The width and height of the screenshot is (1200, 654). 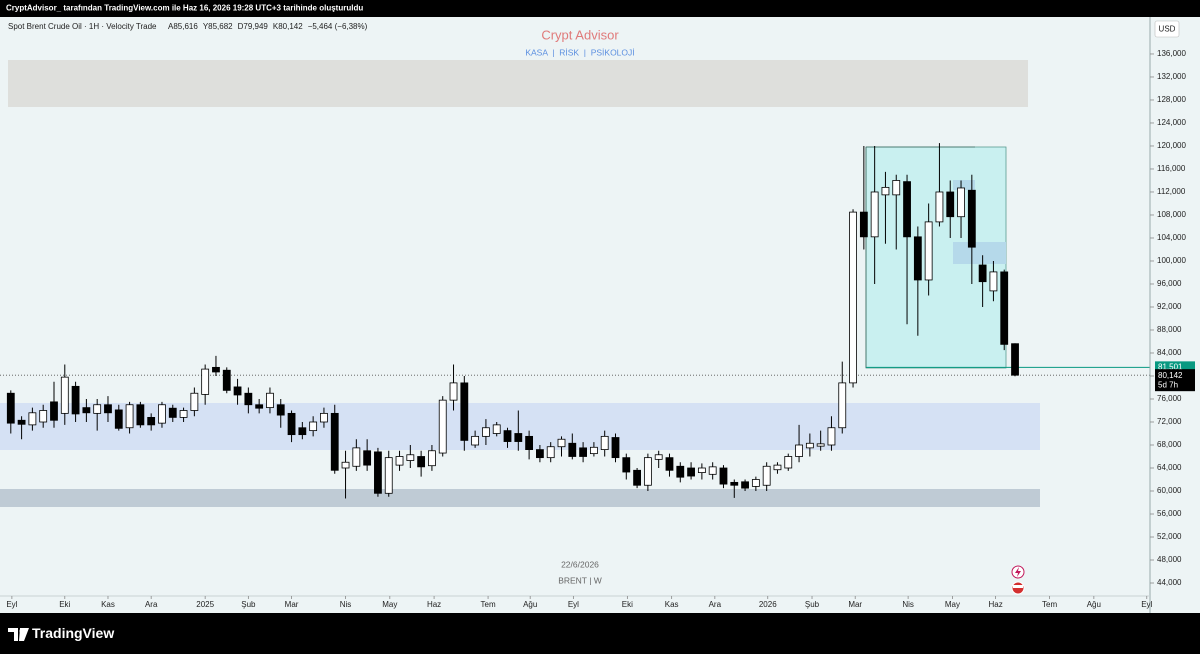 What do you see at coordinates (338, 26) in the screenshot?
I see `change-value: −5,464 (−6,38%)` at bounding box center [338, 26].